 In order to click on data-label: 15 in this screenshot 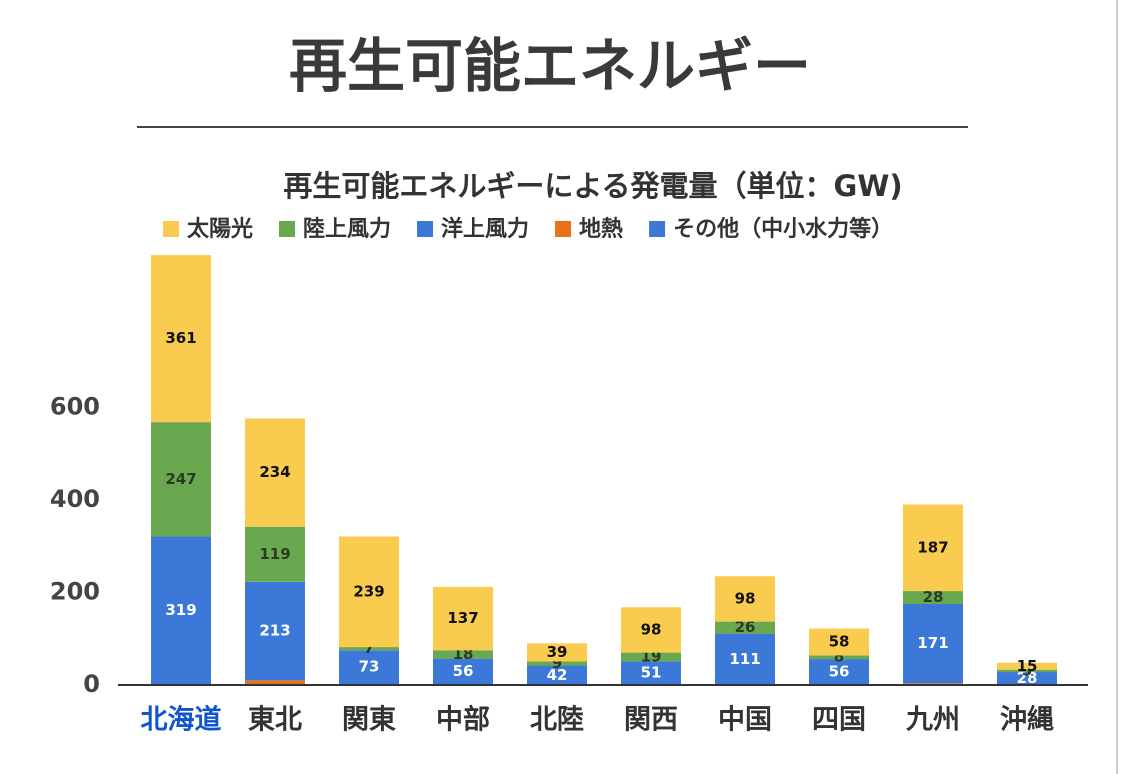, I will do `click(1027, 666)`.